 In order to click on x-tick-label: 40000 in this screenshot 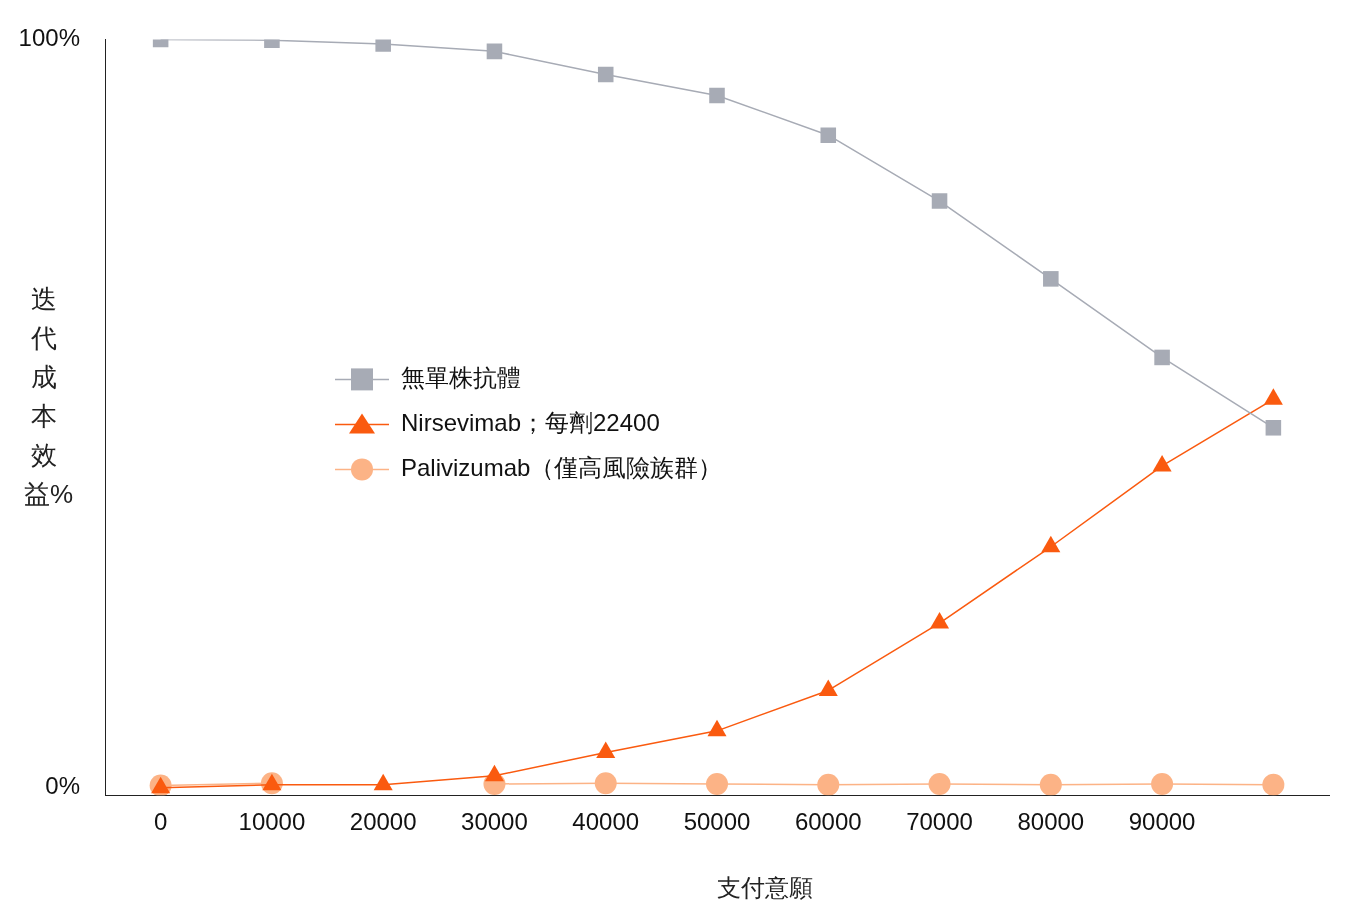, I will do `click(606, 822)`.